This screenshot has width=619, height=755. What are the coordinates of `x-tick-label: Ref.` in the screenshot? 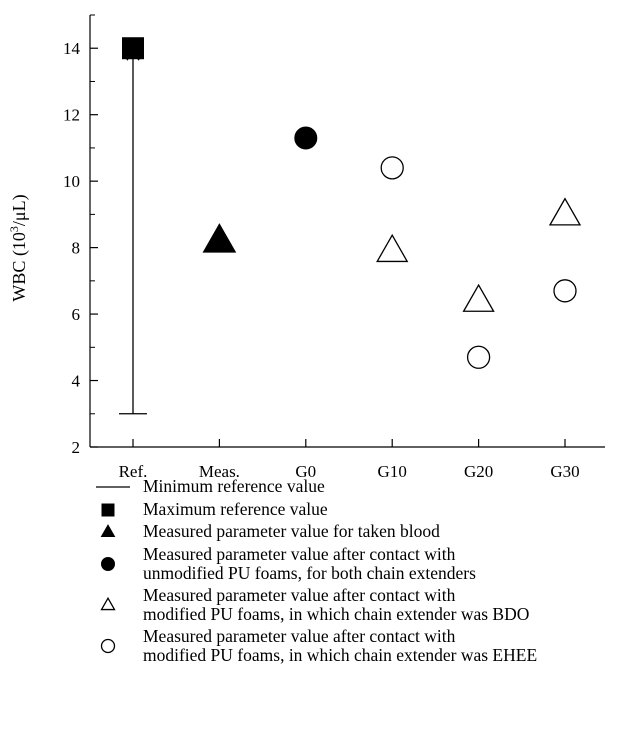 It's located at (133, 471).